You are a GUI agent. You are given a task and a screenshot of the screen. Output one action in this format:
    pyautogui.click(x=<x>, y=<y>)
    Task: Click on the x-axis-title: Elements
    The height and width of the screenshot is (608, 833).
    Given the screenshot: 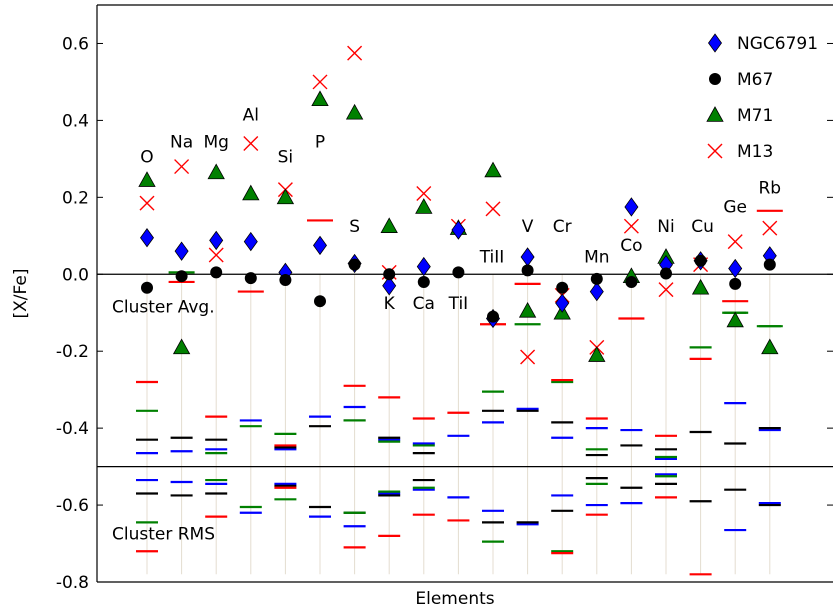 What is the action you would take?
    pyautogui.click(x=454, y=598)
    